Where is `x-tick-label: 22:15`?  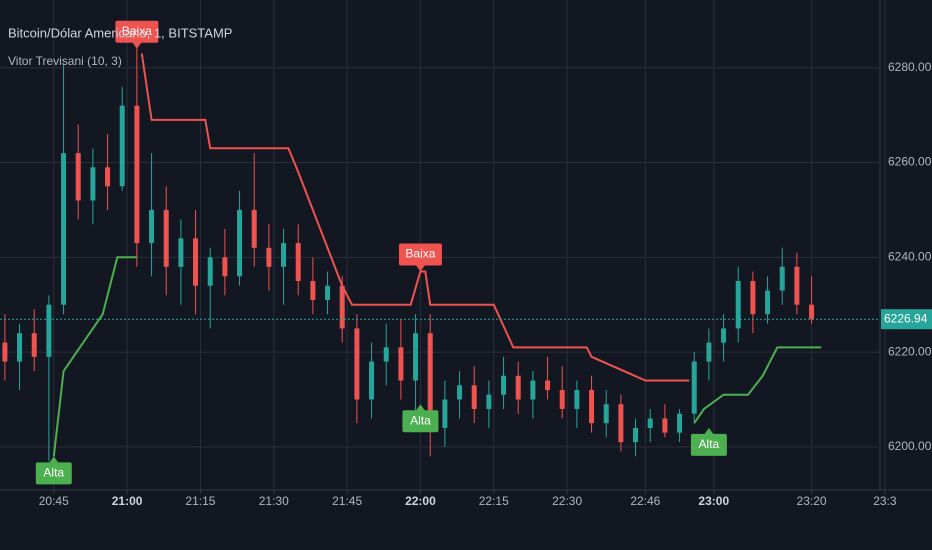 x-tick-label: 22:15 is located at coordinates (494, 501).